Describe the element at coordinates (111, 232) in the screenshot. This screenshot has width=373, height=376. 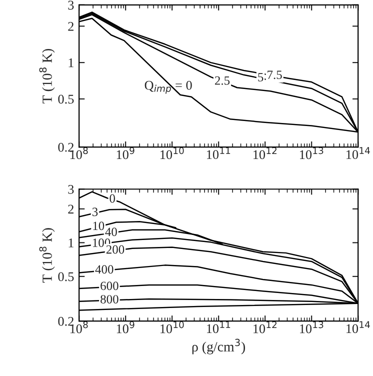
I see `annotation: 40` at that location.